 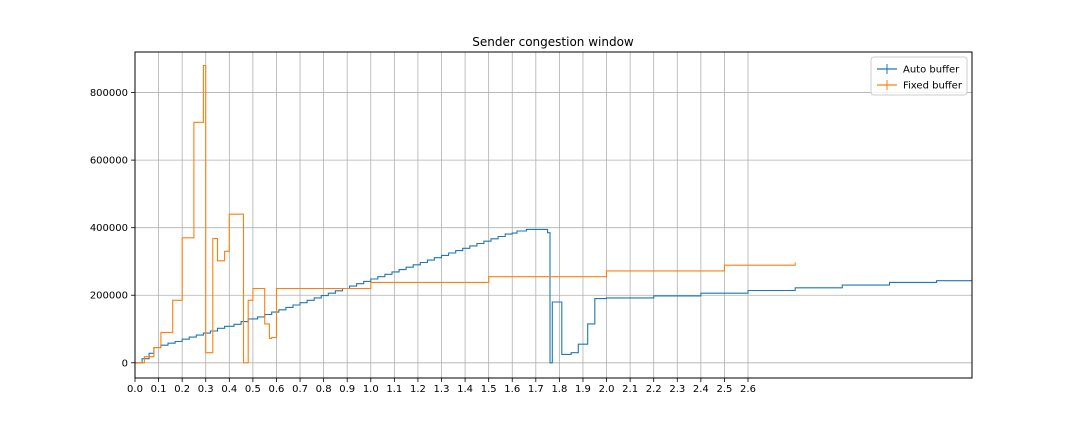 I want to click on legend: Auto buffer Fixed buffer, so click(x=919, y=76).